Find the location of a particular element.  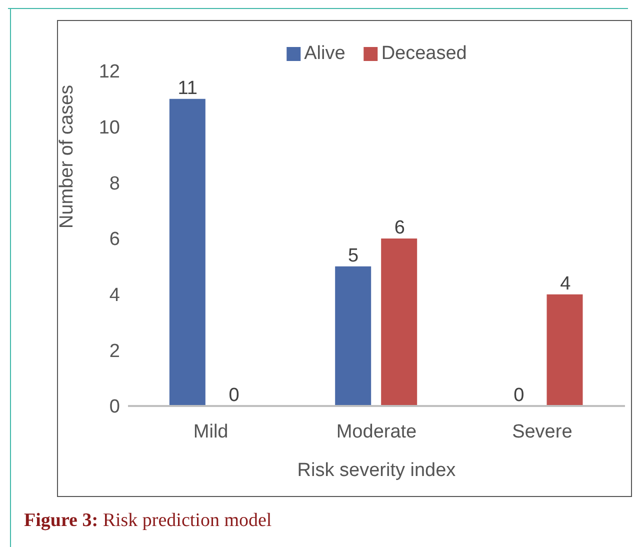

y-axis-title: Number of cases is located at coordinates (67, 156).